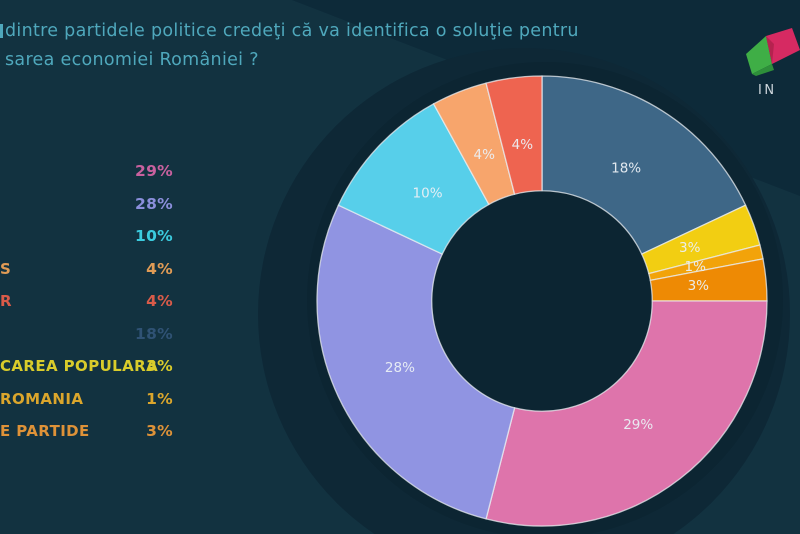 Image resolution: width=800 pixels, height=534 pixels. Describe the element at coordinates (767, 90) in the screenshot. I see `logo-text: IN` at that location.